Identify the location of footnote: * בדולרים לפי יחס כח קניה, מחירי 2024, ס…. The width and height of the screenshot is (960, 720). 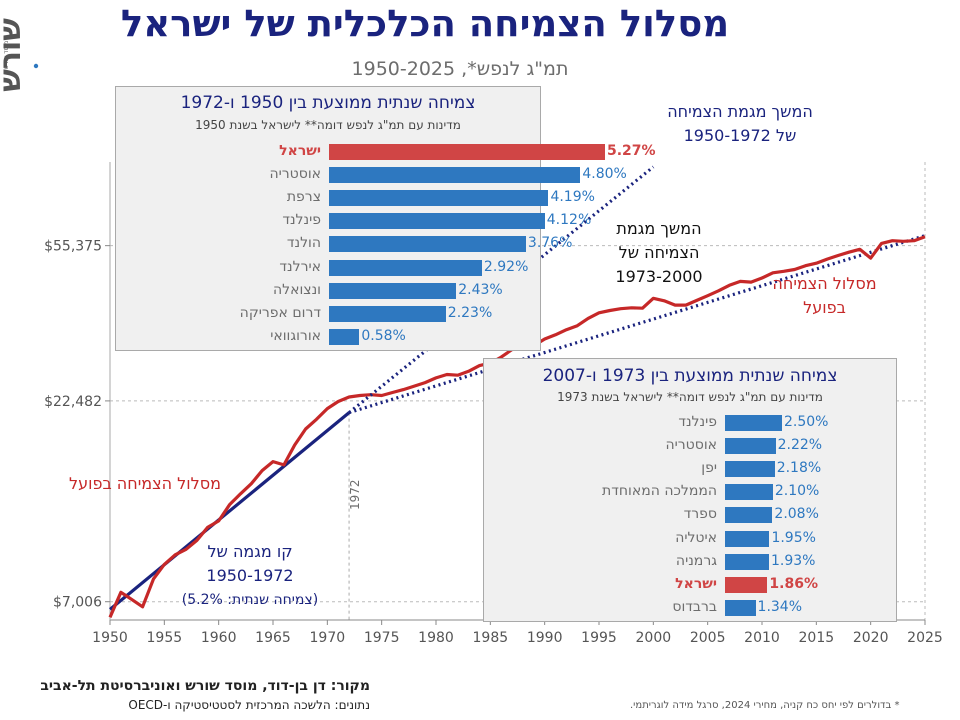
(765, 705).